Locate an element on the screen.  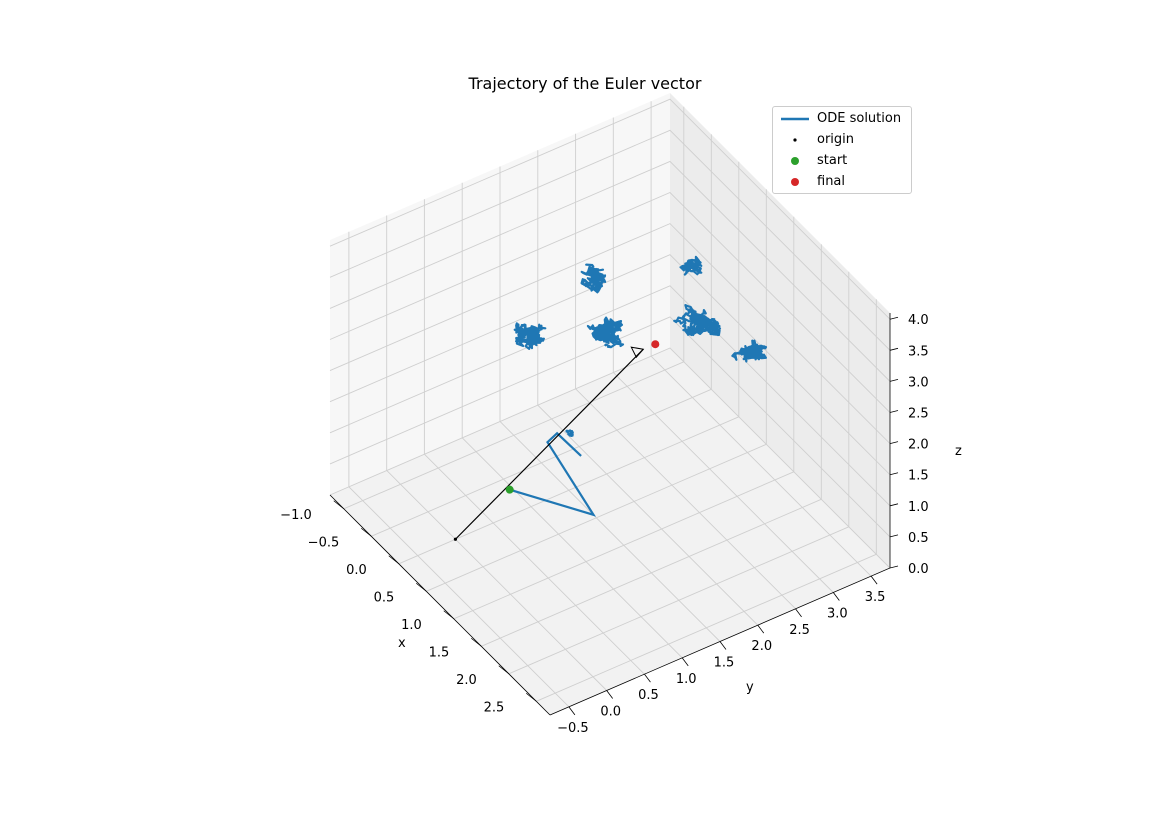
z-tick-label: 1.0 is located at coordinates (918, 507).